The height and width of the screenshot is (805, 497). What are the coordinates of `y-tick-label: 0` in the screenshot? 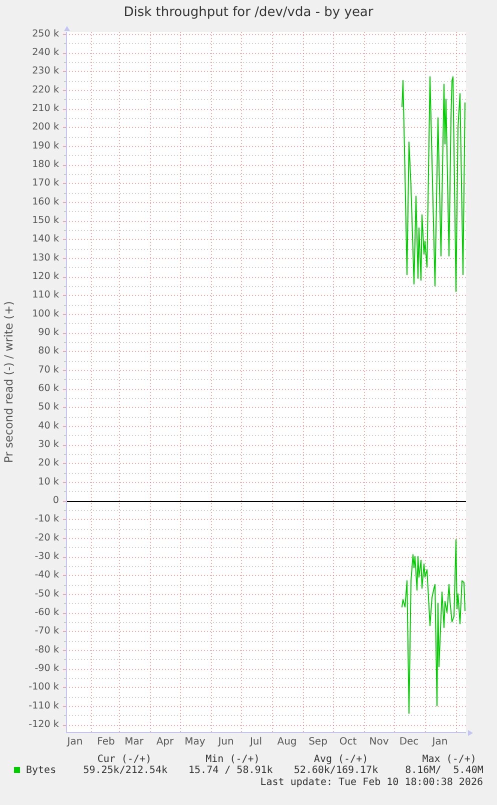 It's located at (55, 500).